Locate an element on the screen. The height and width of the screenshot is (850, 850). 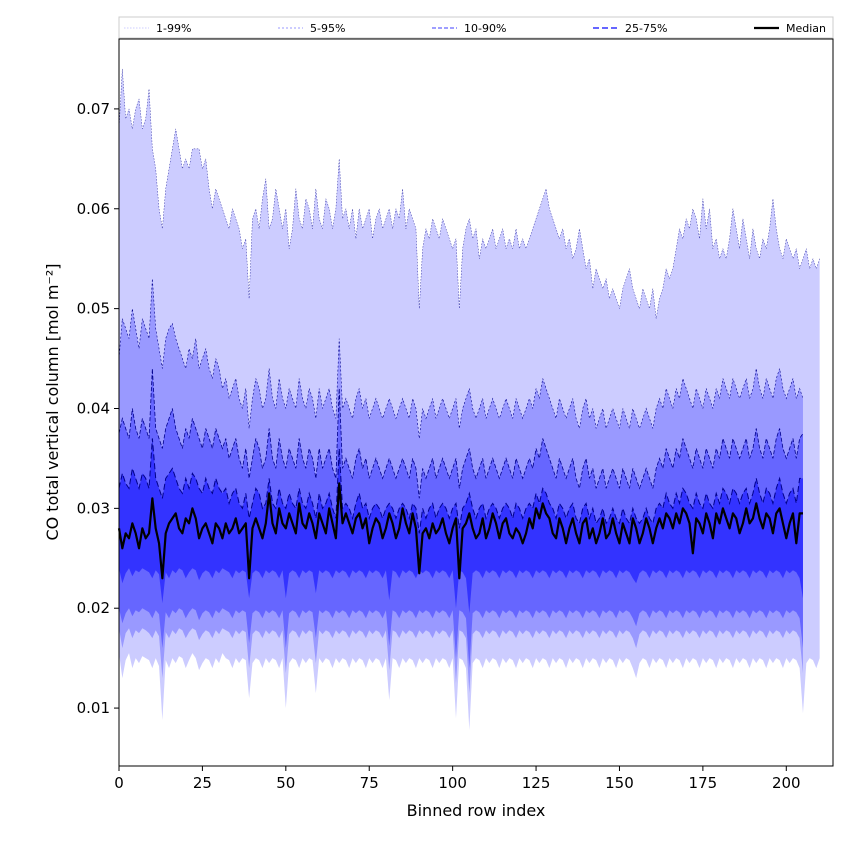
x-axis-title: Binned row index is located at coordinates (476, 810).